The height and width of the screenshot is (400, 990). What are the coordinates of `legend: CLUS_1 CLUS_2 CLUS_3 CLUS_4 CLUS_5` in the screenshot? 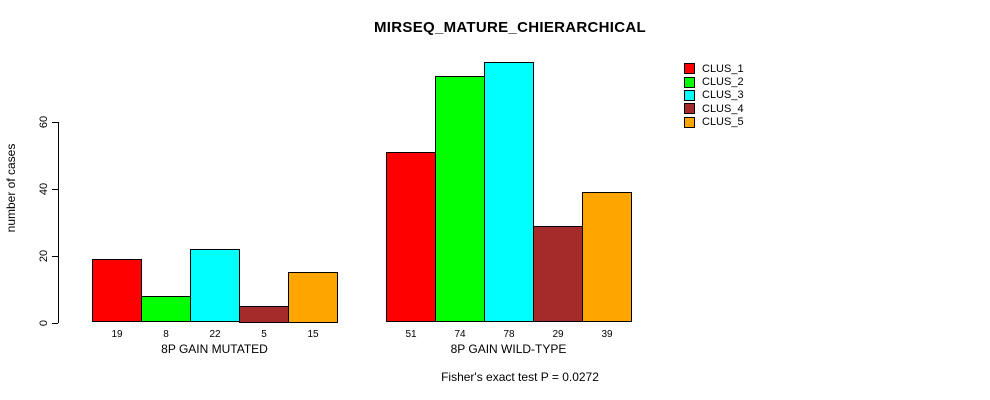 It's located at (714, 95).